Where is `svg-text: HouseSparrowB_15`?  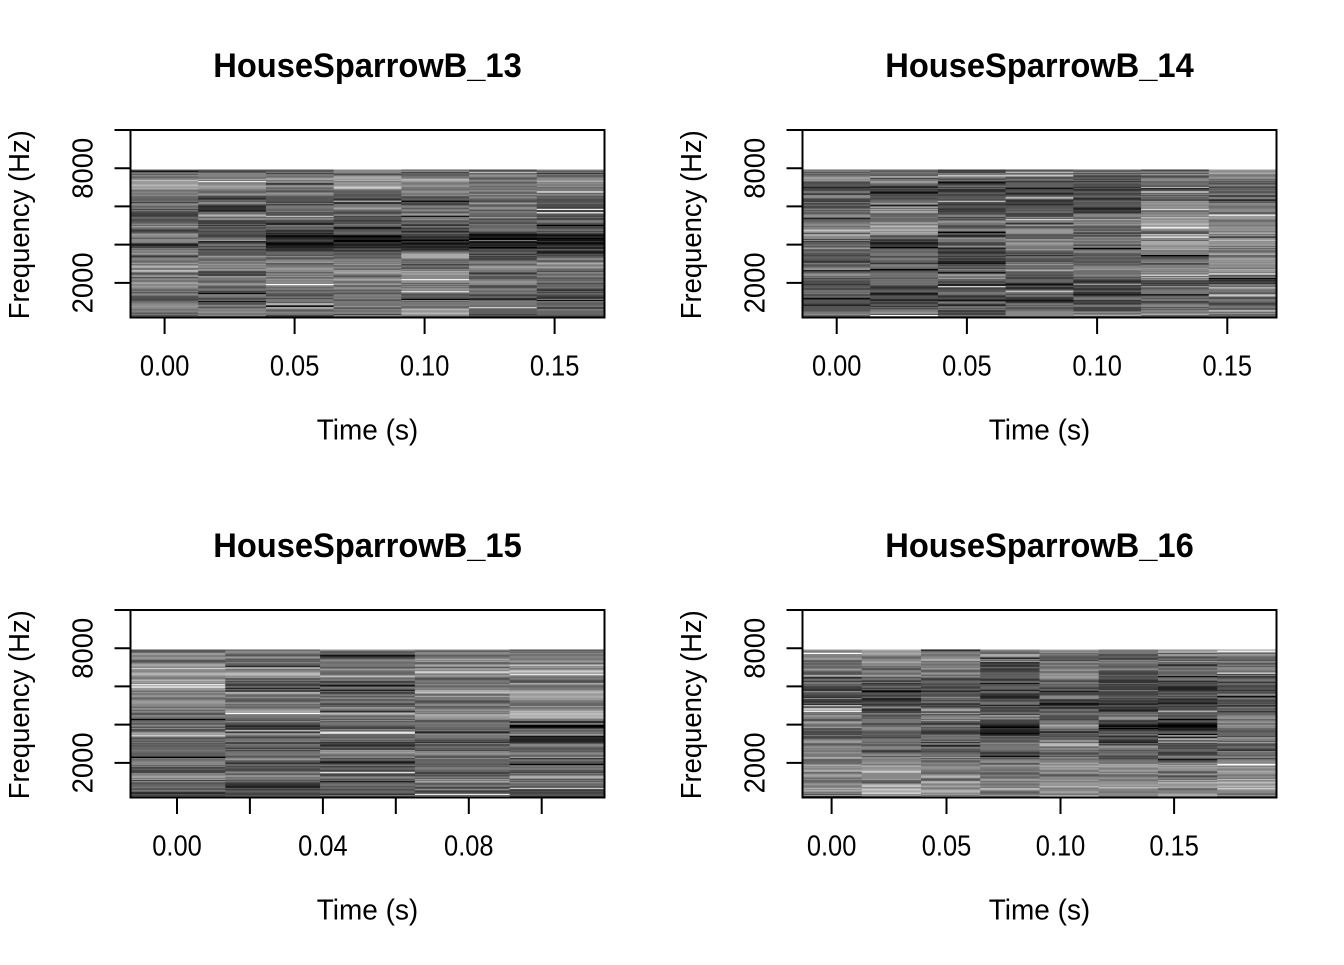 svg-text: HouseSparrowB_15 is located at coordinates (367, 546).